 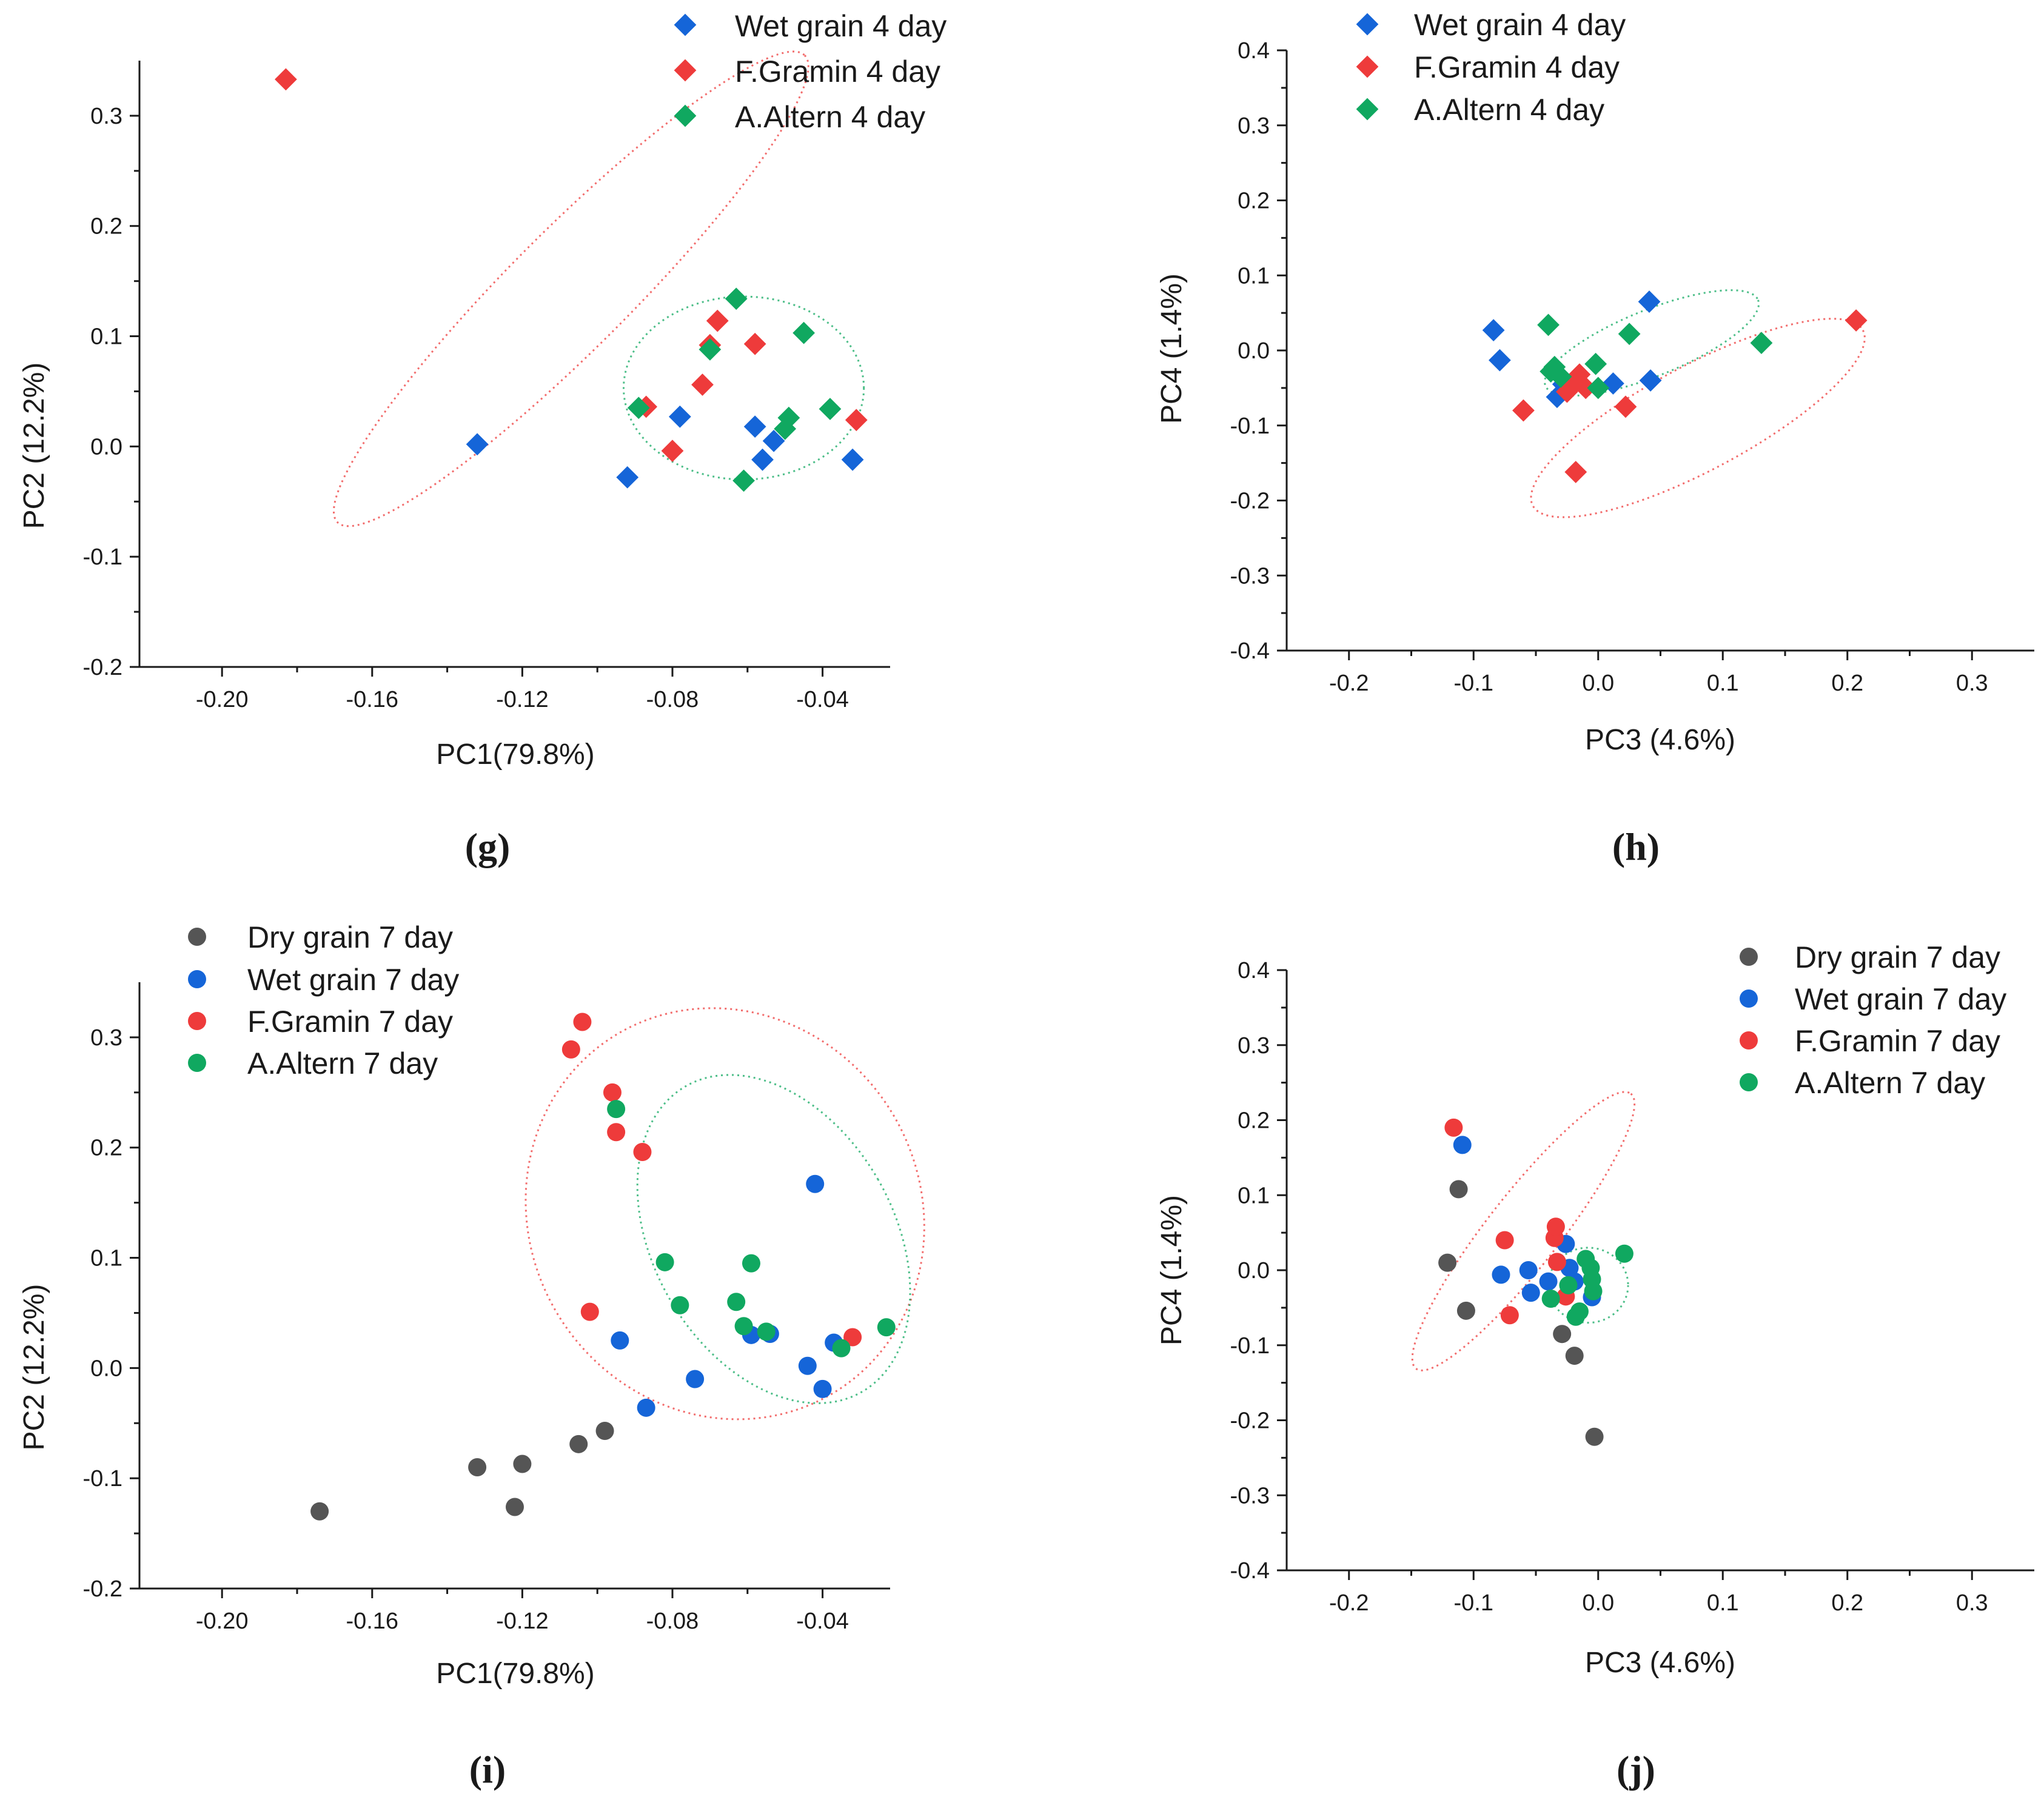 I want to click on y-tick-label-j: -0.3, so click(x=1250, y=1495).